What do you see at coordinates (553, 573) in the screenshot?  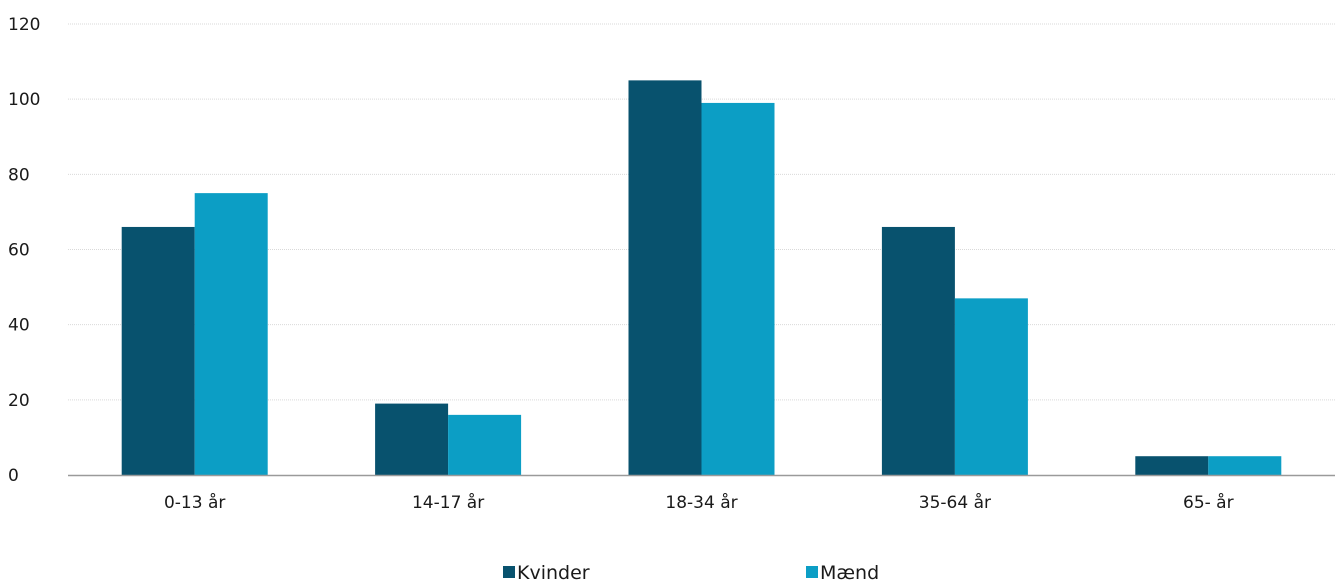 I see `legend-label: Kvinder` at bounding box center [553, 573].